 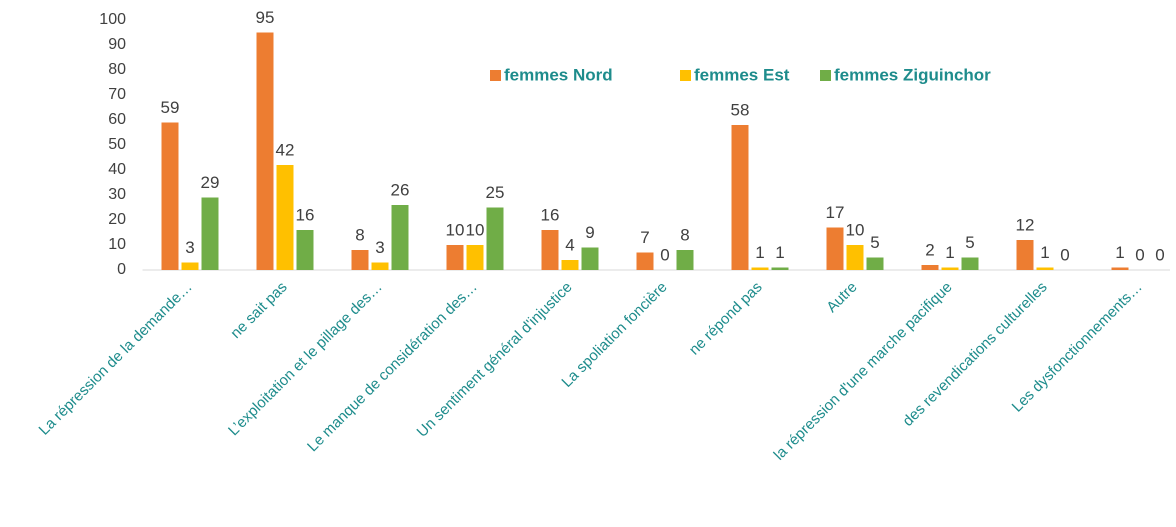 What do you see at coordinates (285, 149) in the screenshot?
I see `value-label: 42` at bounding box center [285, 149].